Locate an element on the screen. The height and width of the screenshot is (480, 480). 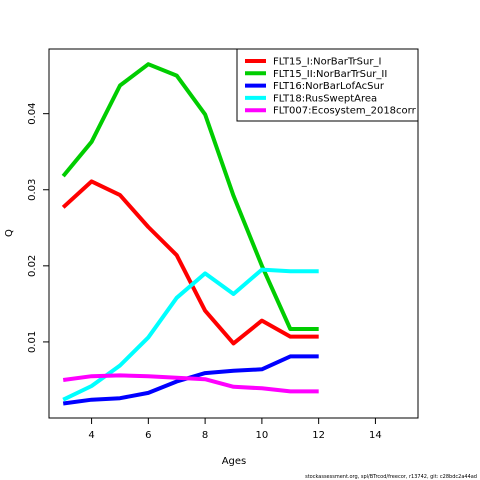
legend-label: FLT007:Ecosystem_2018corr is located at coordinates (345, 111).